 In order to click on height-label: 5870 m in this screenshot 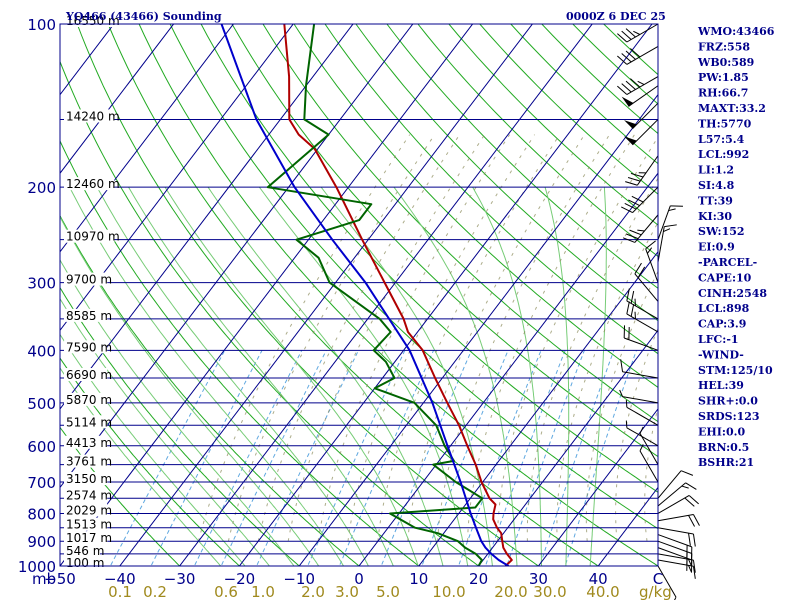, I will do `click(89, 400)`.